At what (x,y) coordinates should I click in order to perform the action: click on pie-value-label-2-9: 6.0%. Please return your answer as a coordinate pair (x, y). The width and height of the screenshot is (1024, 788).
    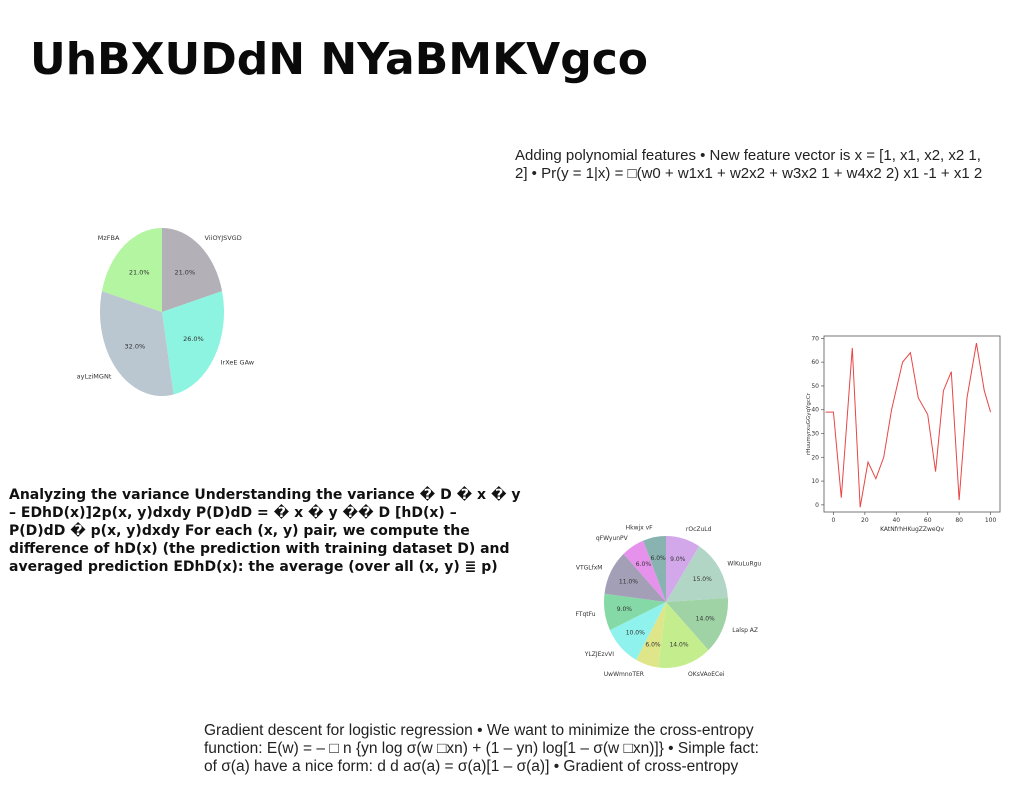
    Looking at the image, I should click on (658, 558).